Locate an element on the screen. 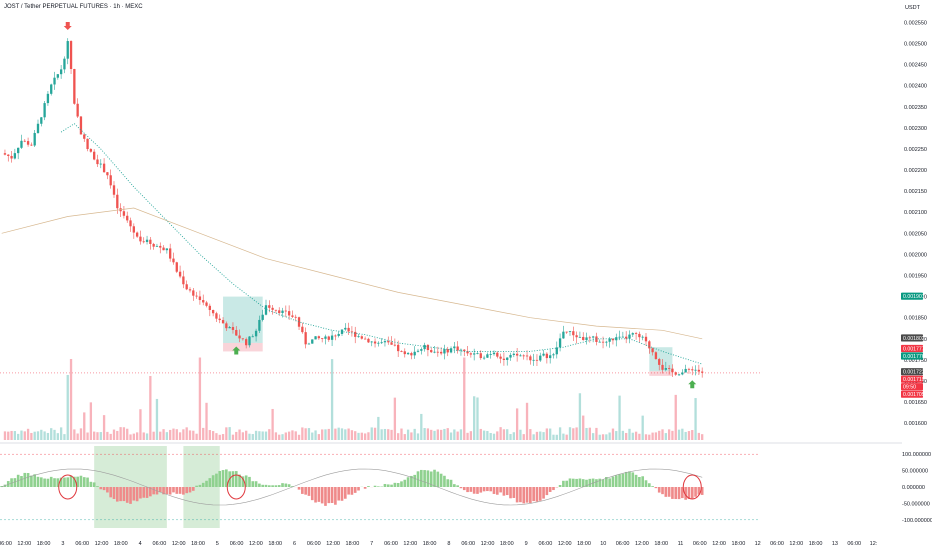 The image size is (932, 550). price-tick-label: 0.002150 is located at coordinates (915, 192).